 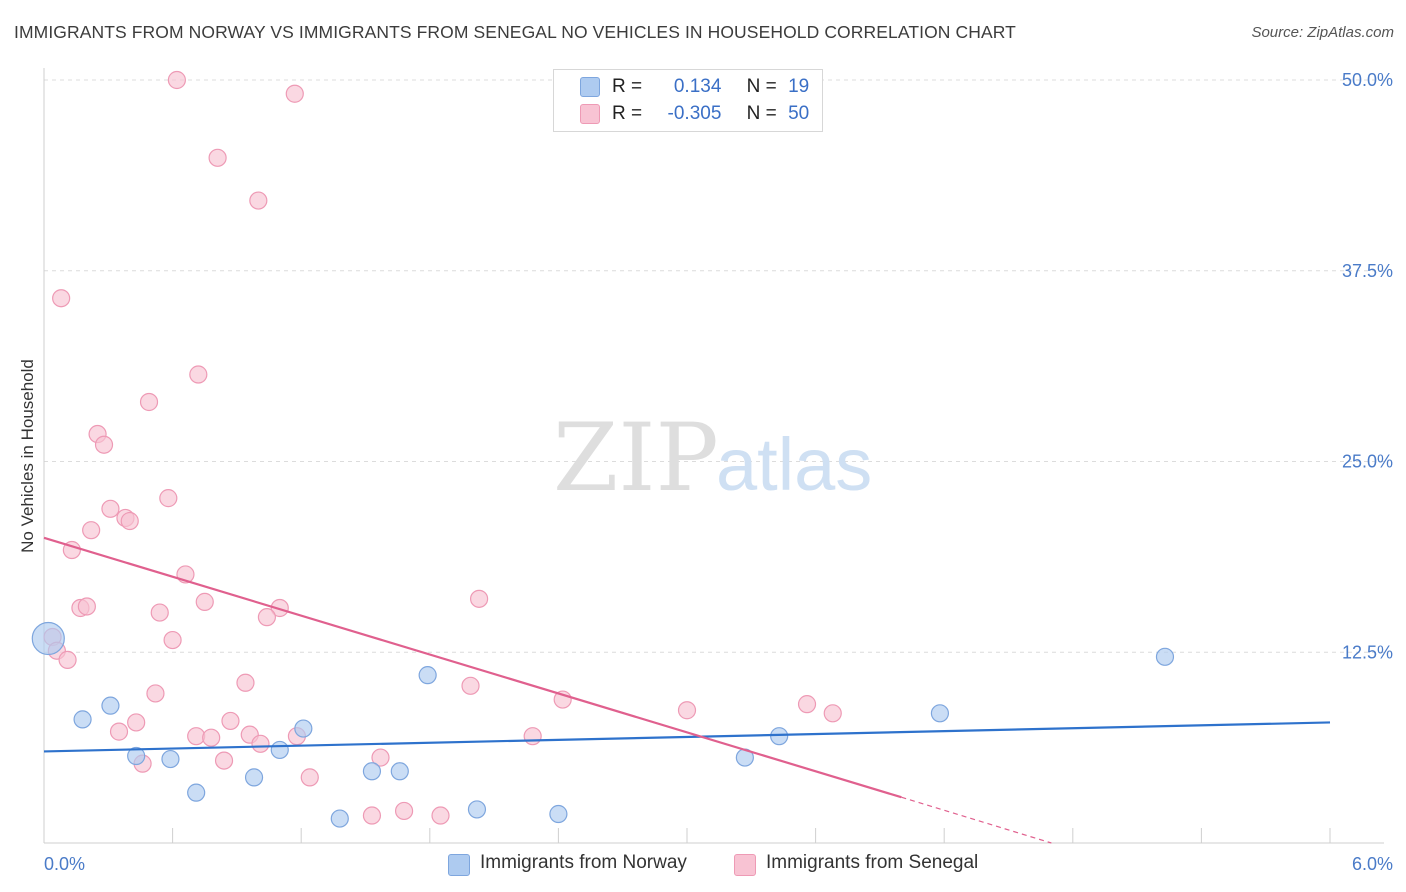 What do you see at coordinates (694, 113) in the screenshot?
I see `legend-r-value: -0.305` at bounding box center [694, 113].